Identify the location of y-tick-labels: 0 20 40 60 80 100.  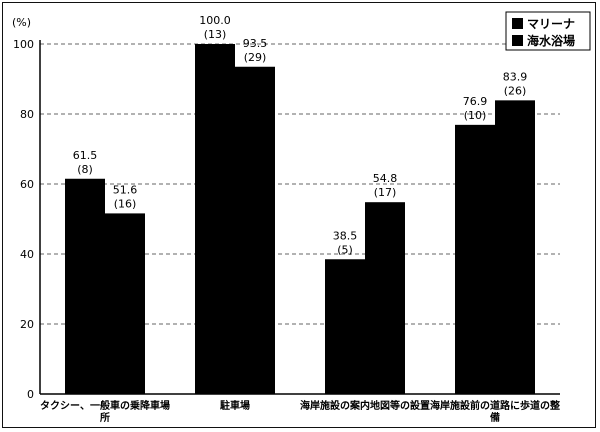
(23, 219).